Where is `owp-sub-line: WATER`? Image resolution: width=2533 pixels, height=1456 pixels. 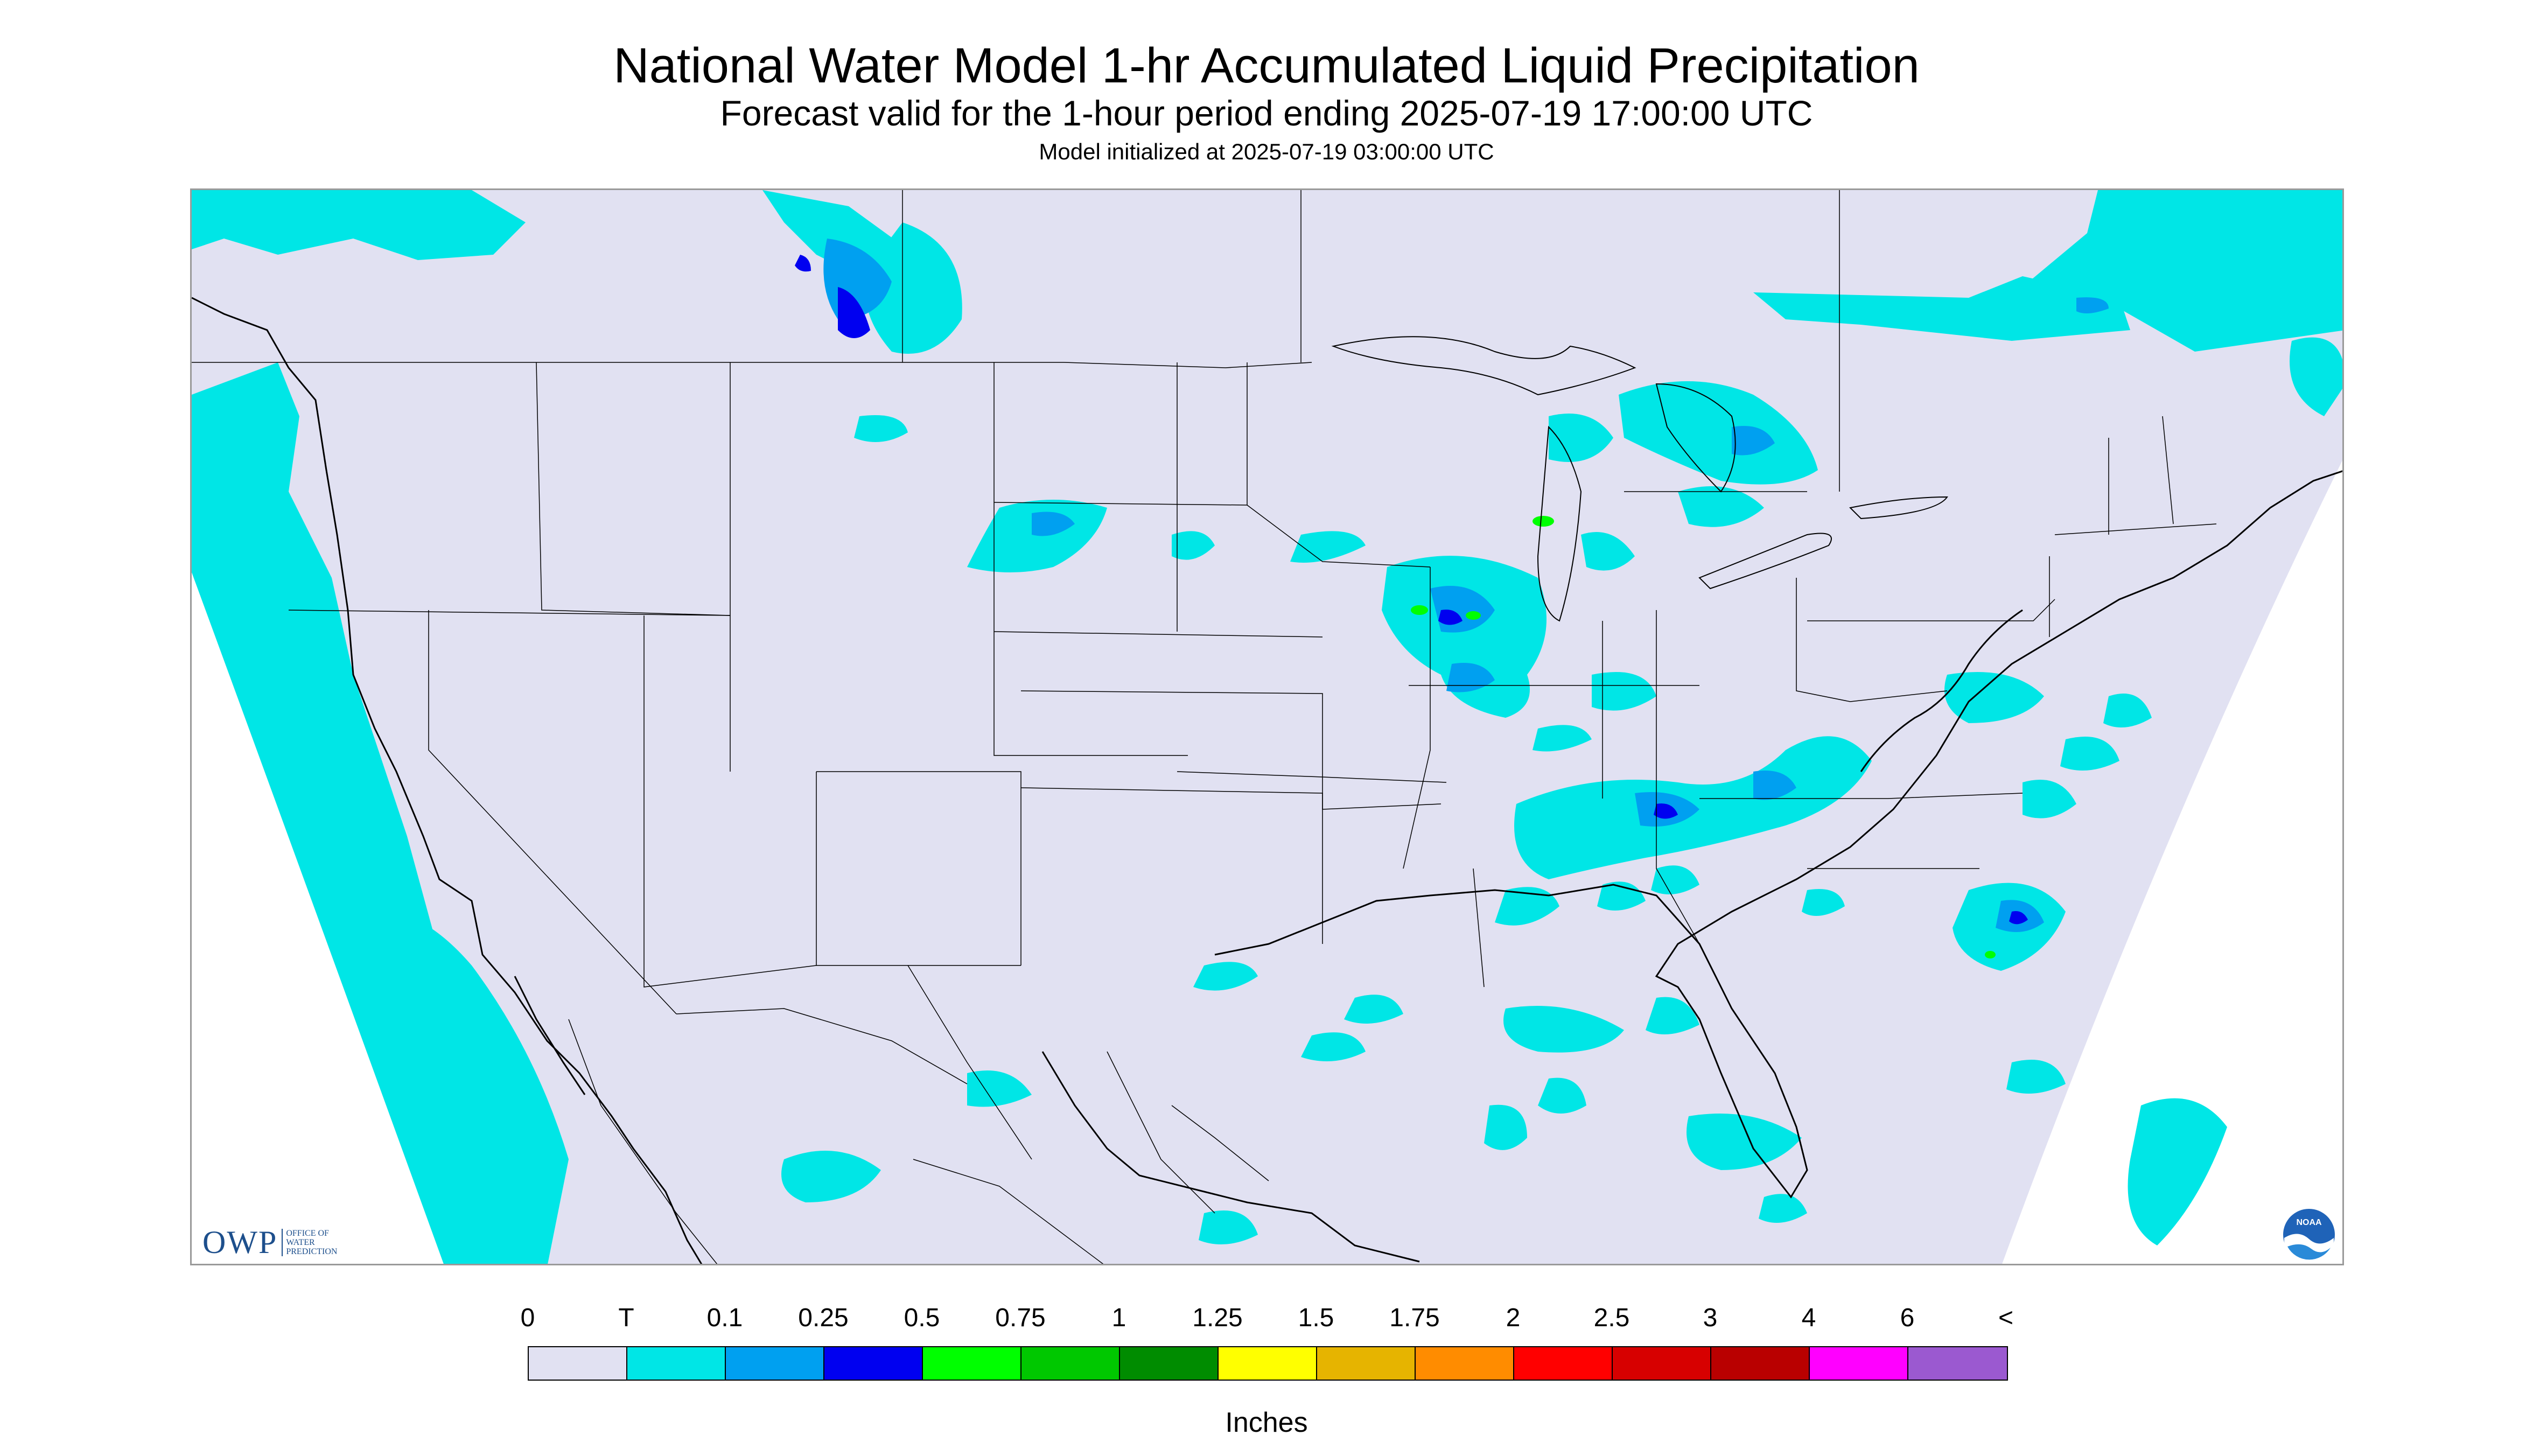 owp-sub-line: WATER is located at coordinates (301, 1242).